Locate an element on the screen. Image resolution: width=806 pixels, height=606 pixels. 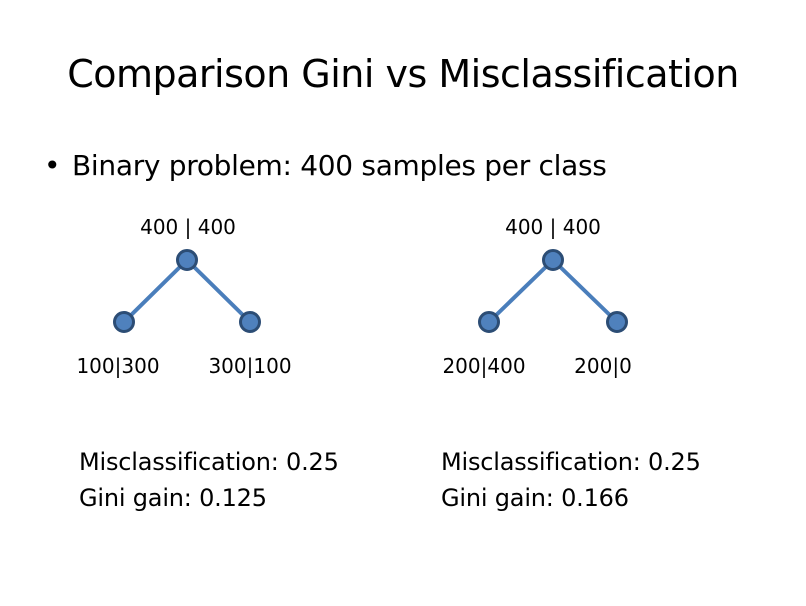
tree-right-root-node is located at coordinates (553, 260).